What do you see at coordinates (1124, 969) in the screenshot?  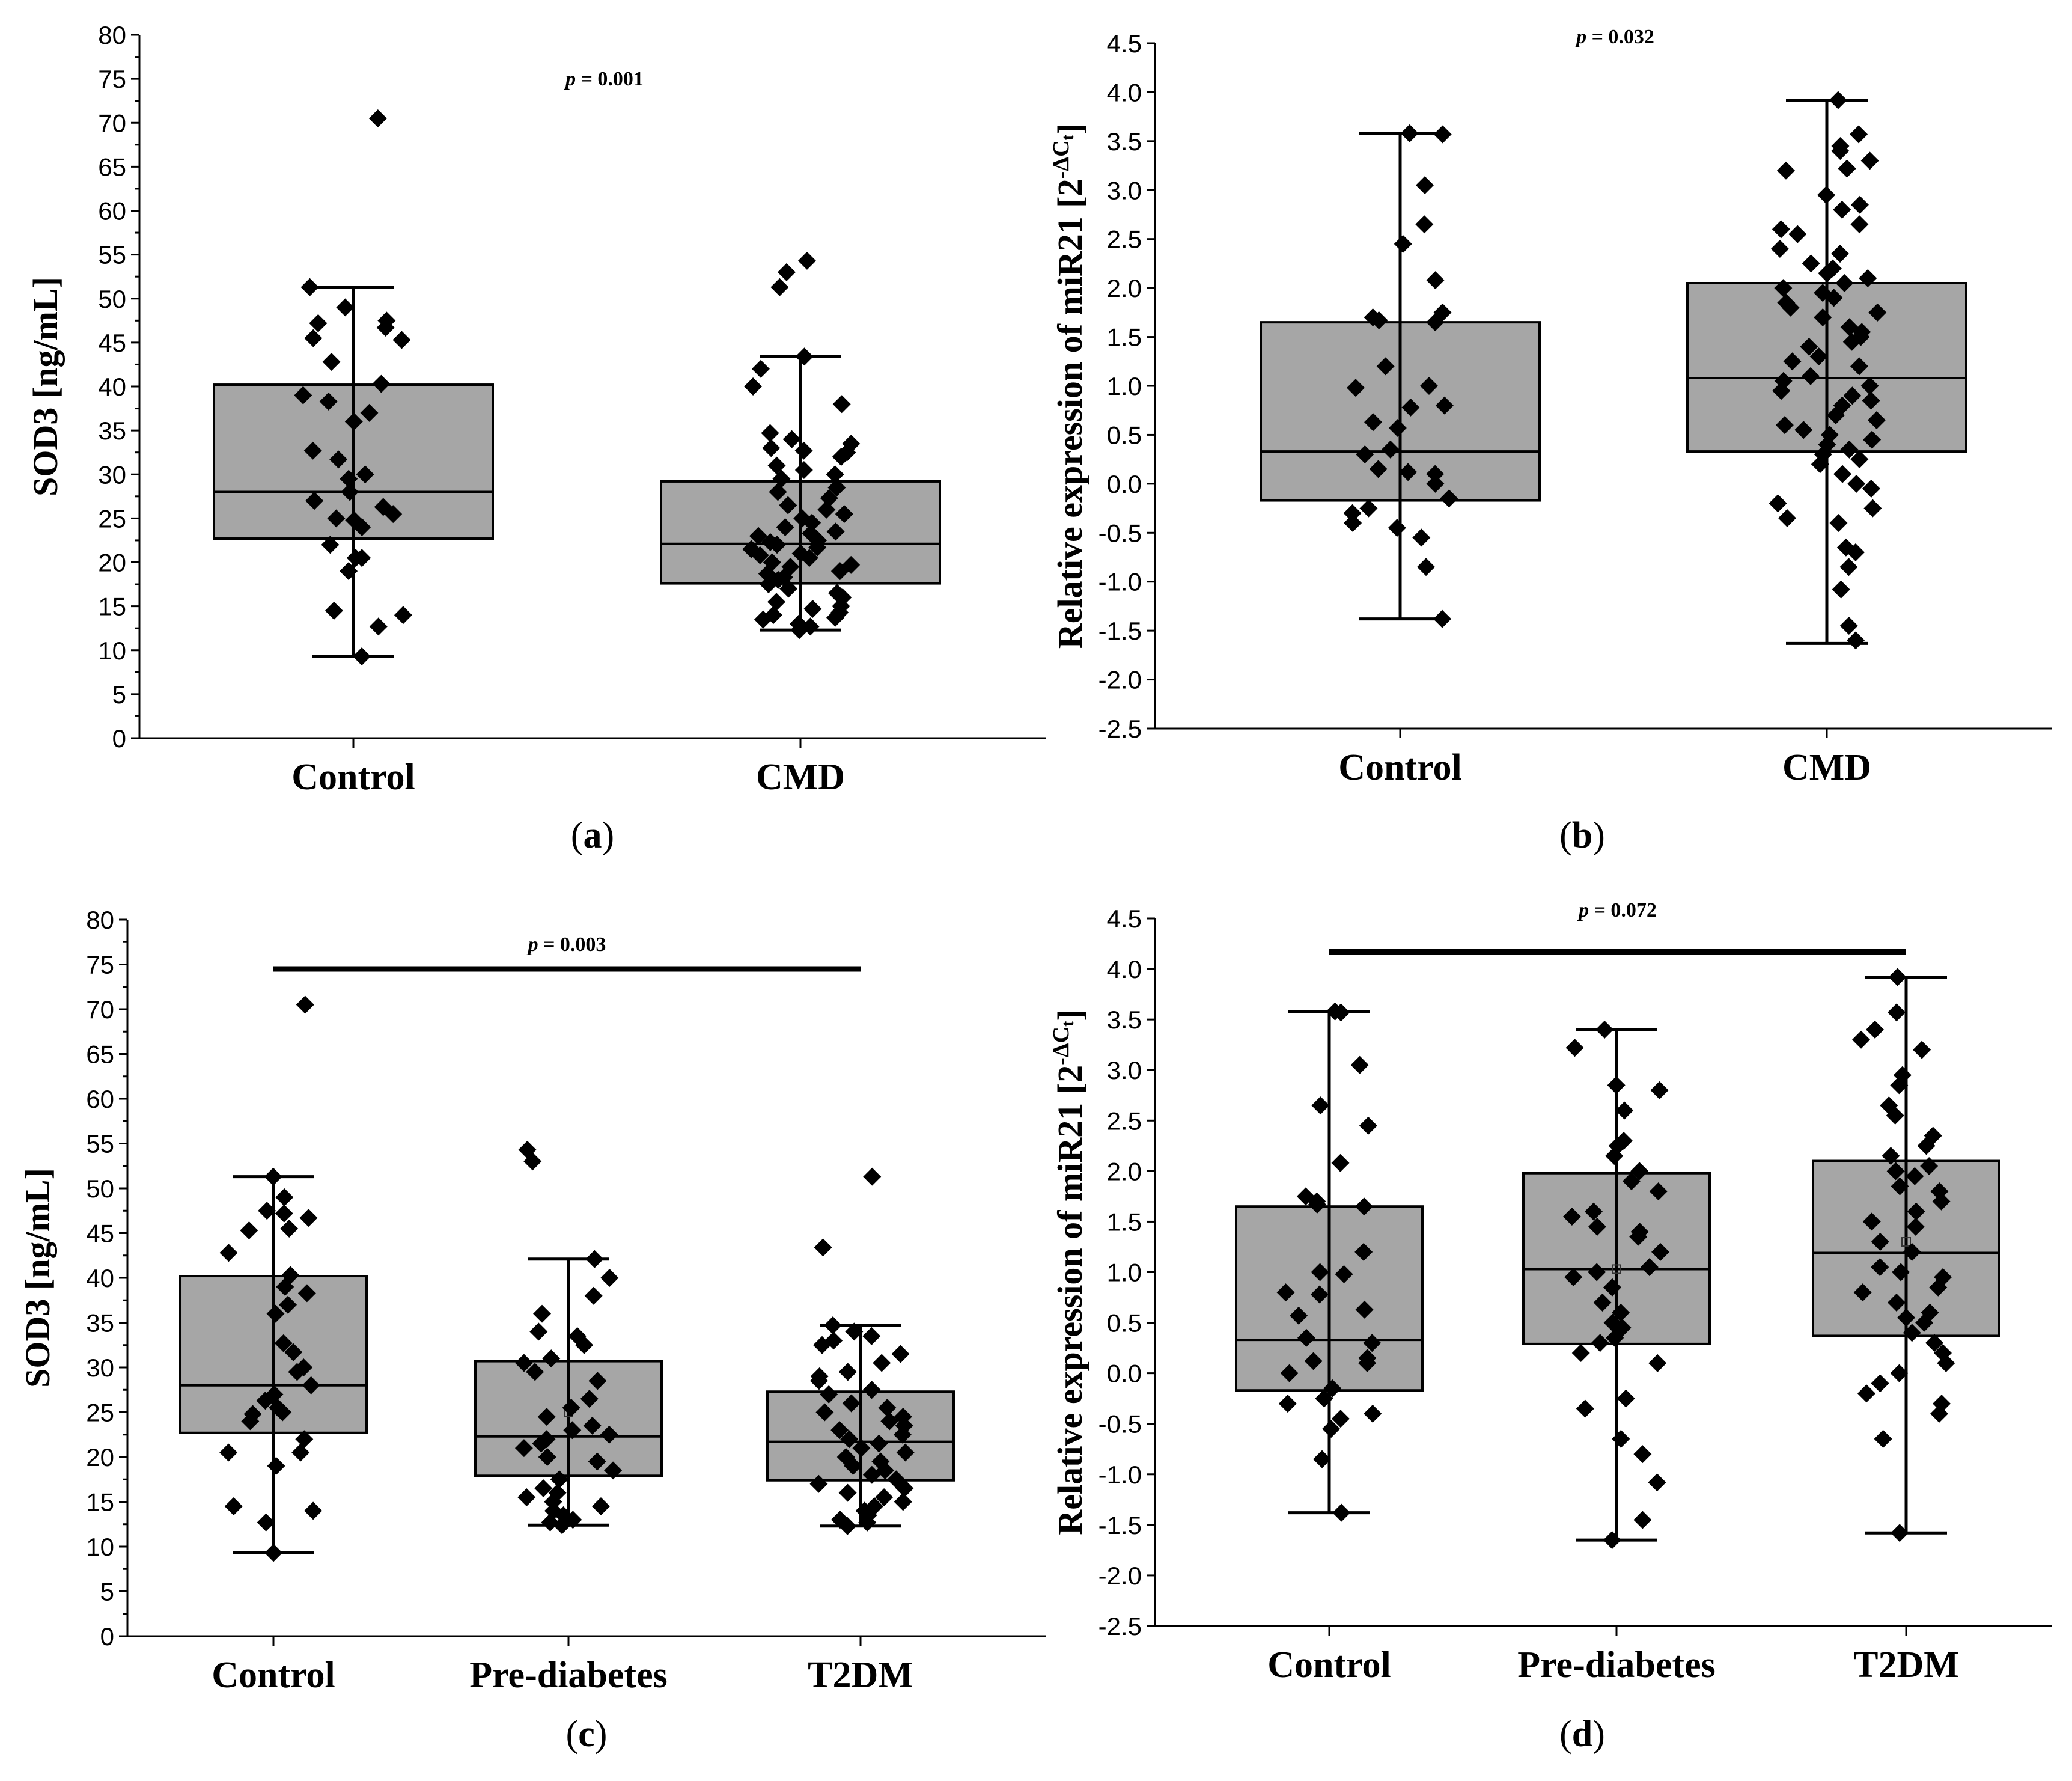 I see `y-tick-label: 4.0` at bounding box center [1124, 969].